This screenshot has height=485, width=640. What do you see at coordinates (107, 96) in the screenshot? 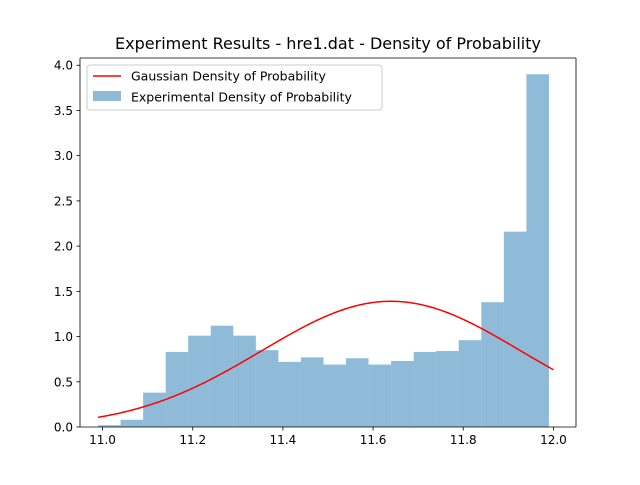
I see `legend-histogram-swatch` at bounding box center [107, 96].